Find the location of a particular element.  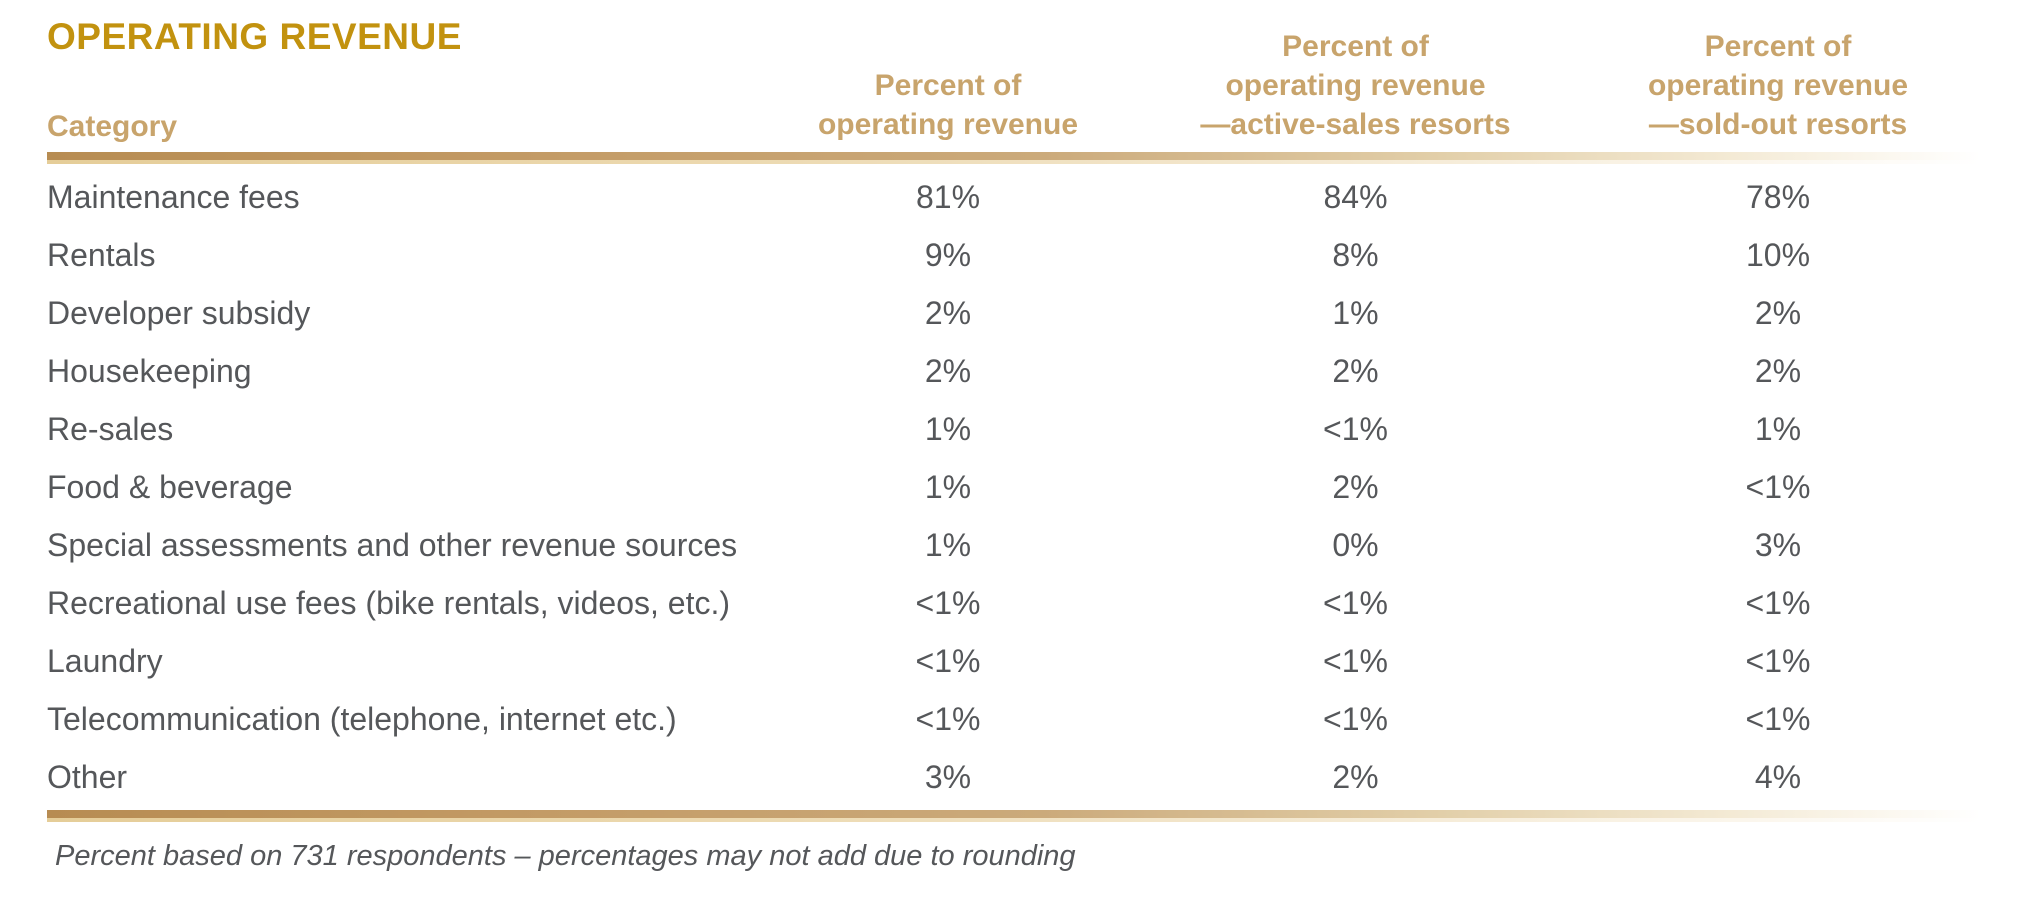

table-row: Re-sales 1% <1% 1% is located at coordinates (1020, 429).